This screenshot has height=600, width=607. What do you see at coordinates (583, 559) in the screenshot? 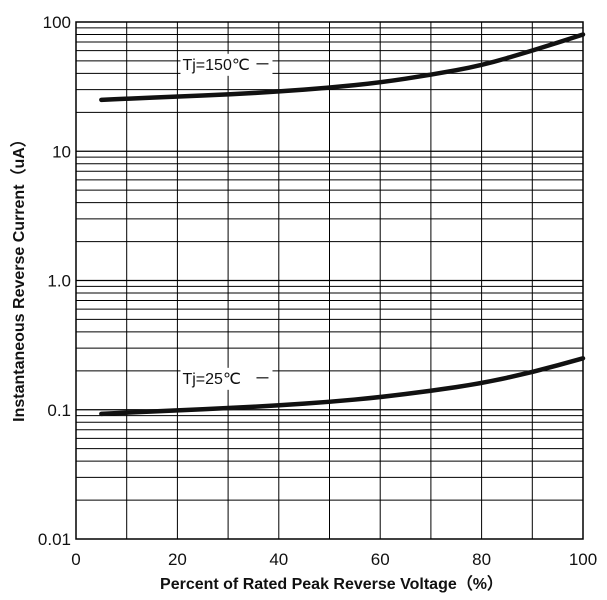
I see `x-tick-label: 100` at bounding box center [583, 559].